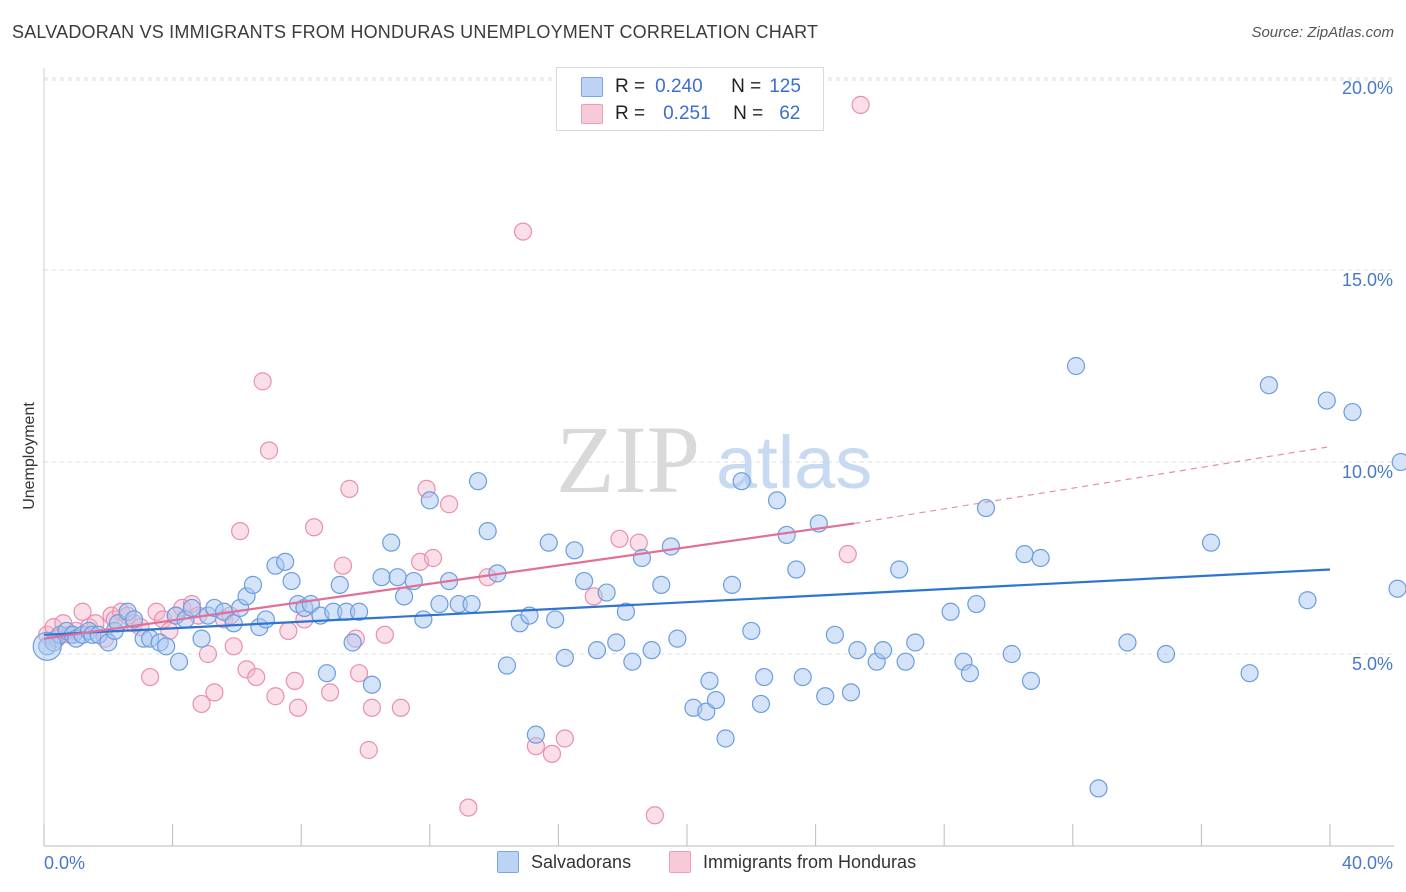 The width and height of the screenshot is (1406, 892). Describe the element at coordinates (1367, 88) in the screenshot. I see `y-tick-label: 20.0%` at that location.